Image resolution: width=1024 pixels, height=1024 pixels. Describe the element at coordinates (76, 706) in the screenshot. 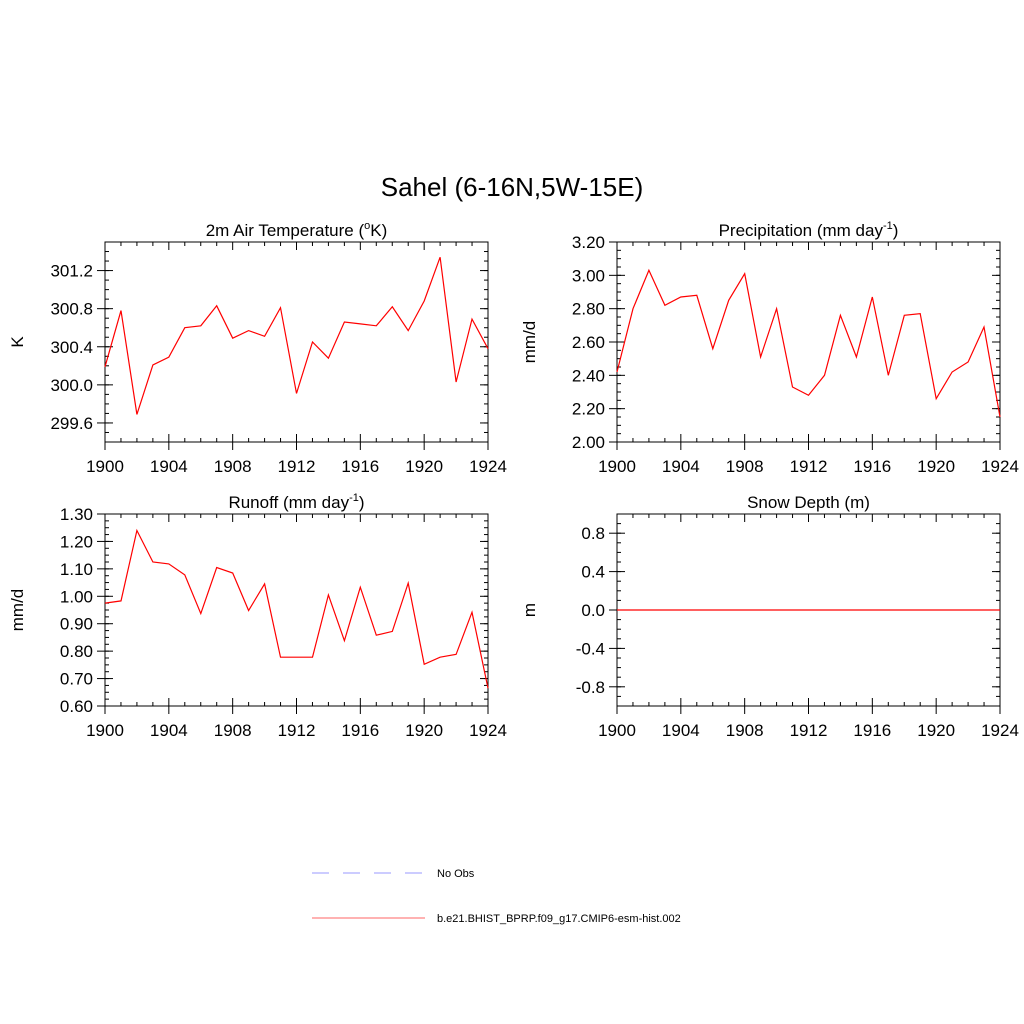

I see `y-tick-label: 0.60` at that location.